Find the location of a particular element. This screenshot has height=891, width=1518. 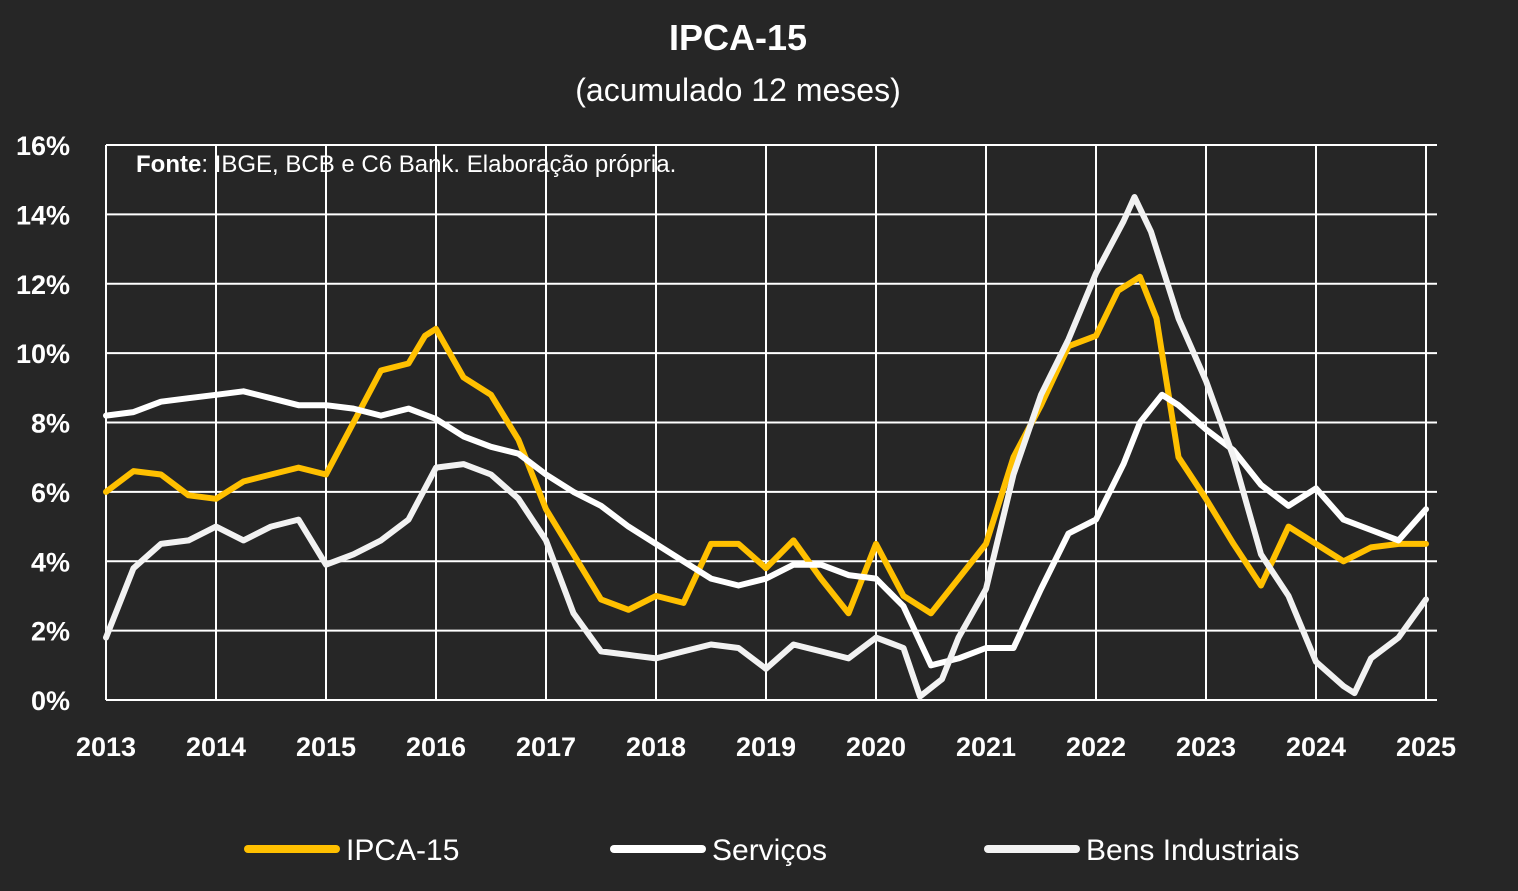

x-tick-label: 2024 is located at coordinates (1316, 747).